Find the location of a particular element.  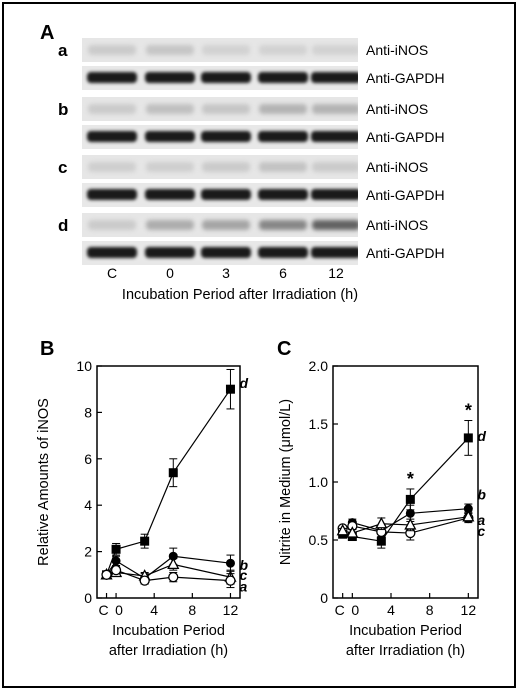

blot-row-letter: c is located at coordinates (63, 167).